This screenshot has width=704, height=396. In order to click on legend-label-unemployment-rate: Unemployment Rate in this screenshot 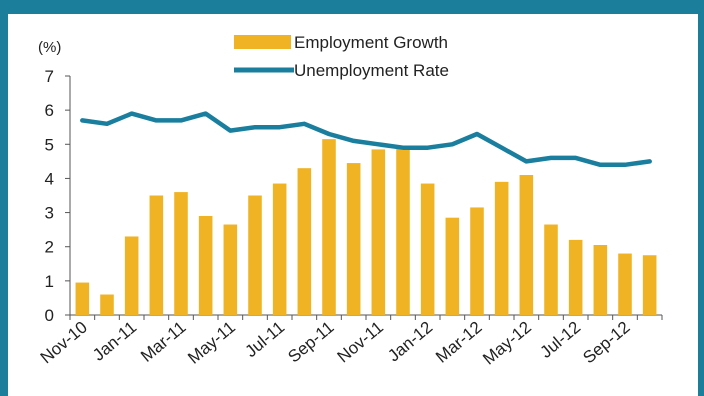, I will do `click(371, 70)`.